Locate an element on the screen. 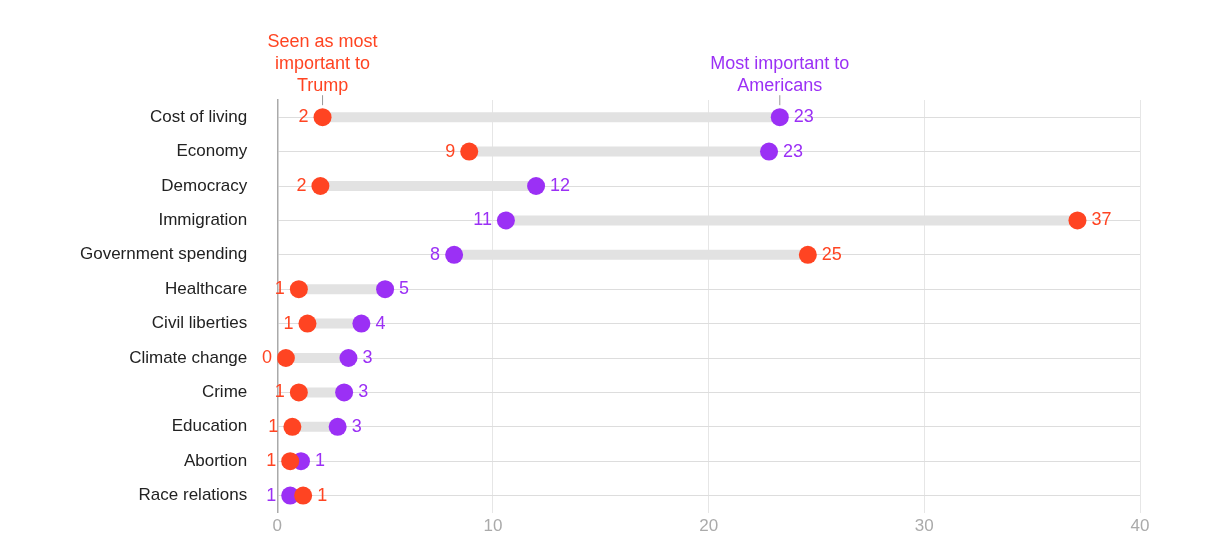 The image size is (1210, 553). y-tick-label: Civil liberties is located at coordinates (199, 323).